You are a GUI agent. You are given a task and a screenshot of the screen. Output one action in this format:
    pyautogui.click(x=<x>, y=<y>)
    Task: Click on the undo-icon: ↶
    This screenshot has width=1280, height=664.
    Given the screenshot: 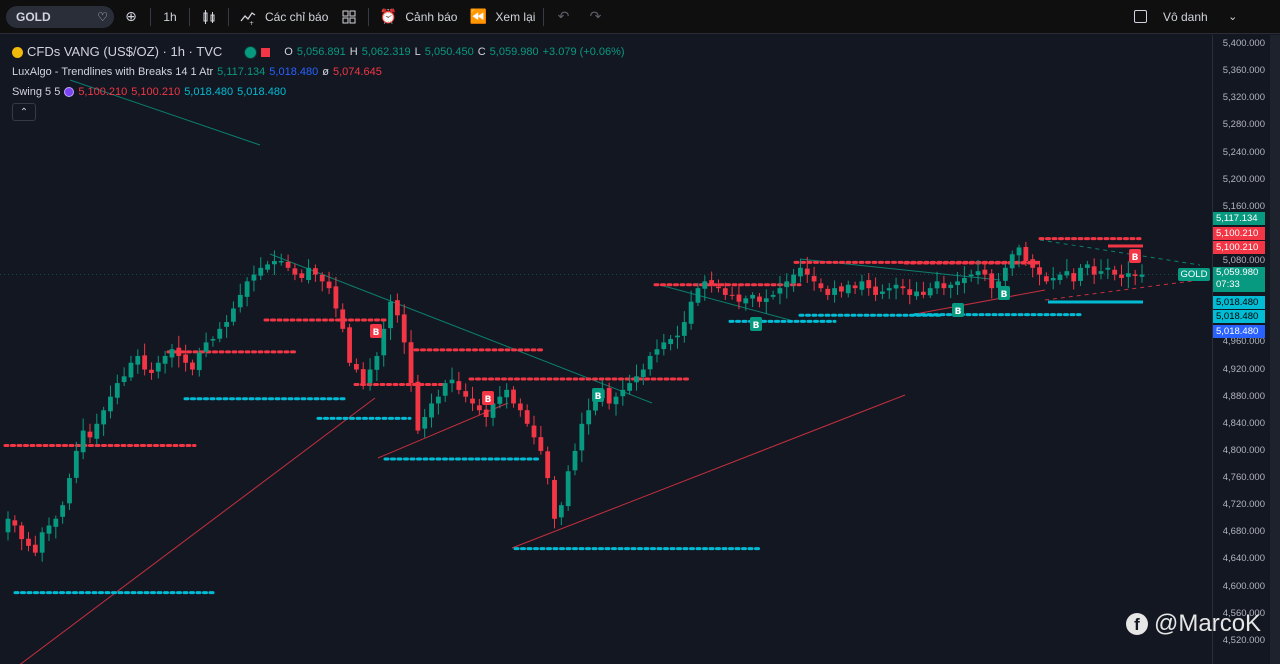 What is the action you would take?
    pyautogui.click(x=563, y=16)
    